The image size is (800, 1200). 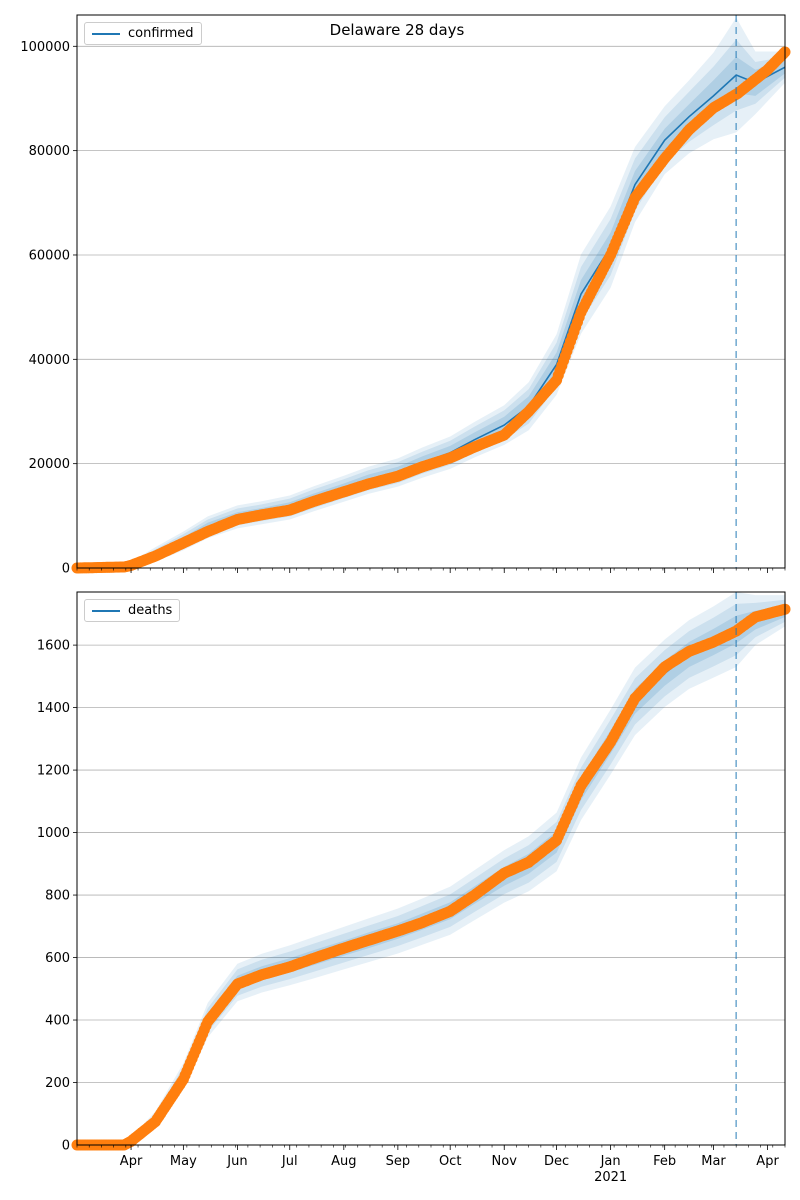 I want to click on y-tick-label: 60000, so click(x=49, y=255).